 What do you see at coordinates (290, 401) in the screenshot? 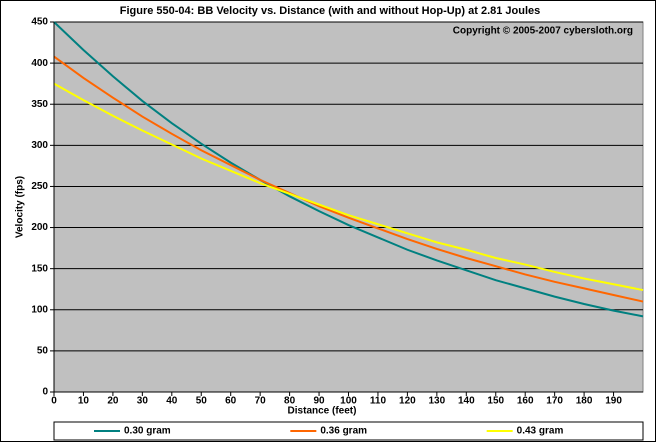
I see `x-tick-label: 80` at bounding box center [290, 401].